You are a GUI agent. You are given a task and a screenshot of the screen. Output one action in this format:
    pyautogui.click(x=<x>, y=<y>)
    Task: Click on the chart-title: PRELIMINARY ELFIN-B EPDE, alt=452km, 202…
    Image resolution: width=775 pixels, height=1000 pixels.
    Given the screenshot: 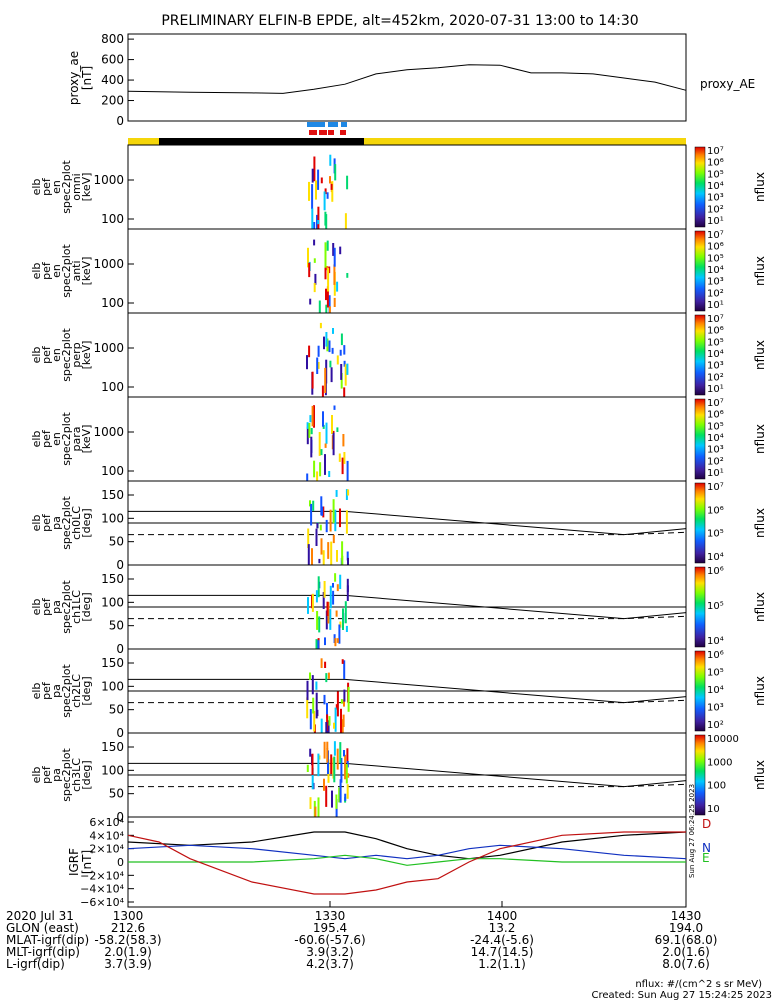 What is the action you would take?
    pyautogui.click(x=399, y=21)
    